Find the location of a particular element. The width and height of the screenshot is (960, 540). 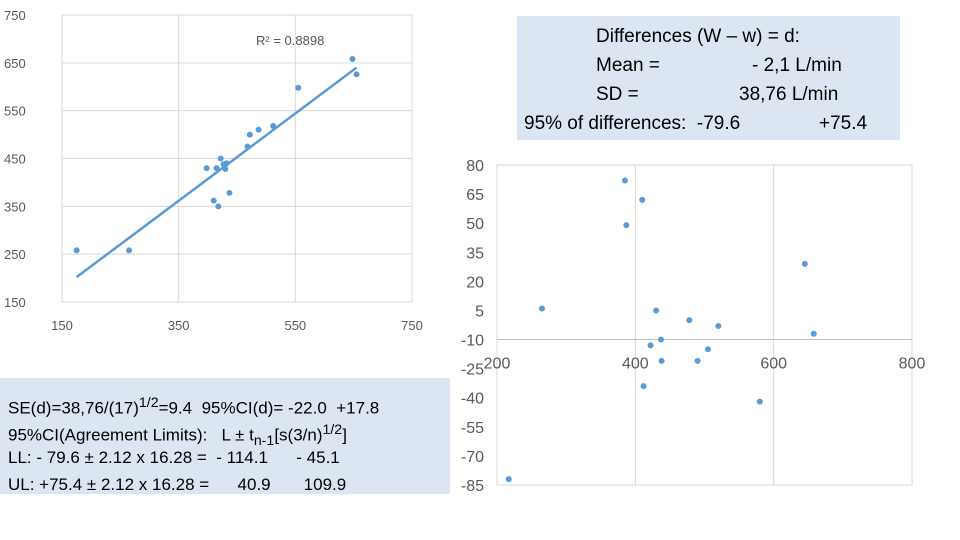

upper-limit-value: +75.4 is located at coordinates (843, 123).